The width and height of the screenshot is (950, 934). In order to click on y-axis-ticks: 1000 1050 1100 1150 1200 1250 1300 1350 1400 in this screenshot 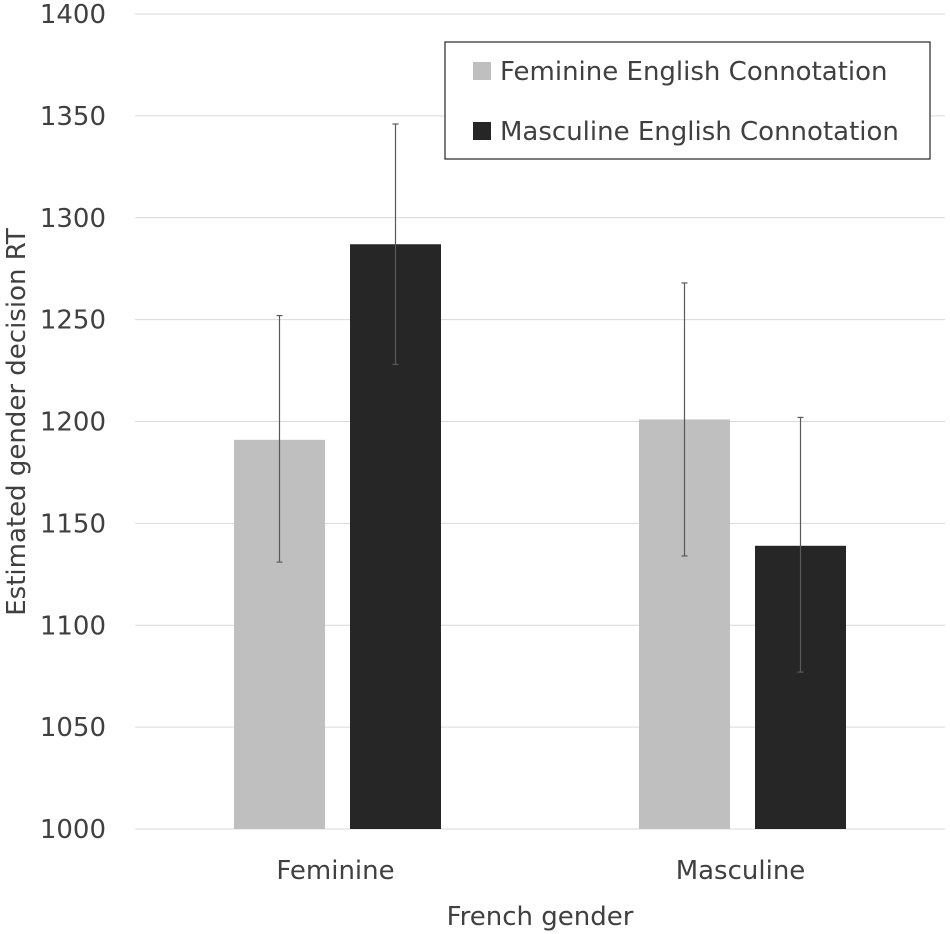, I will do `click(73, 422)`.